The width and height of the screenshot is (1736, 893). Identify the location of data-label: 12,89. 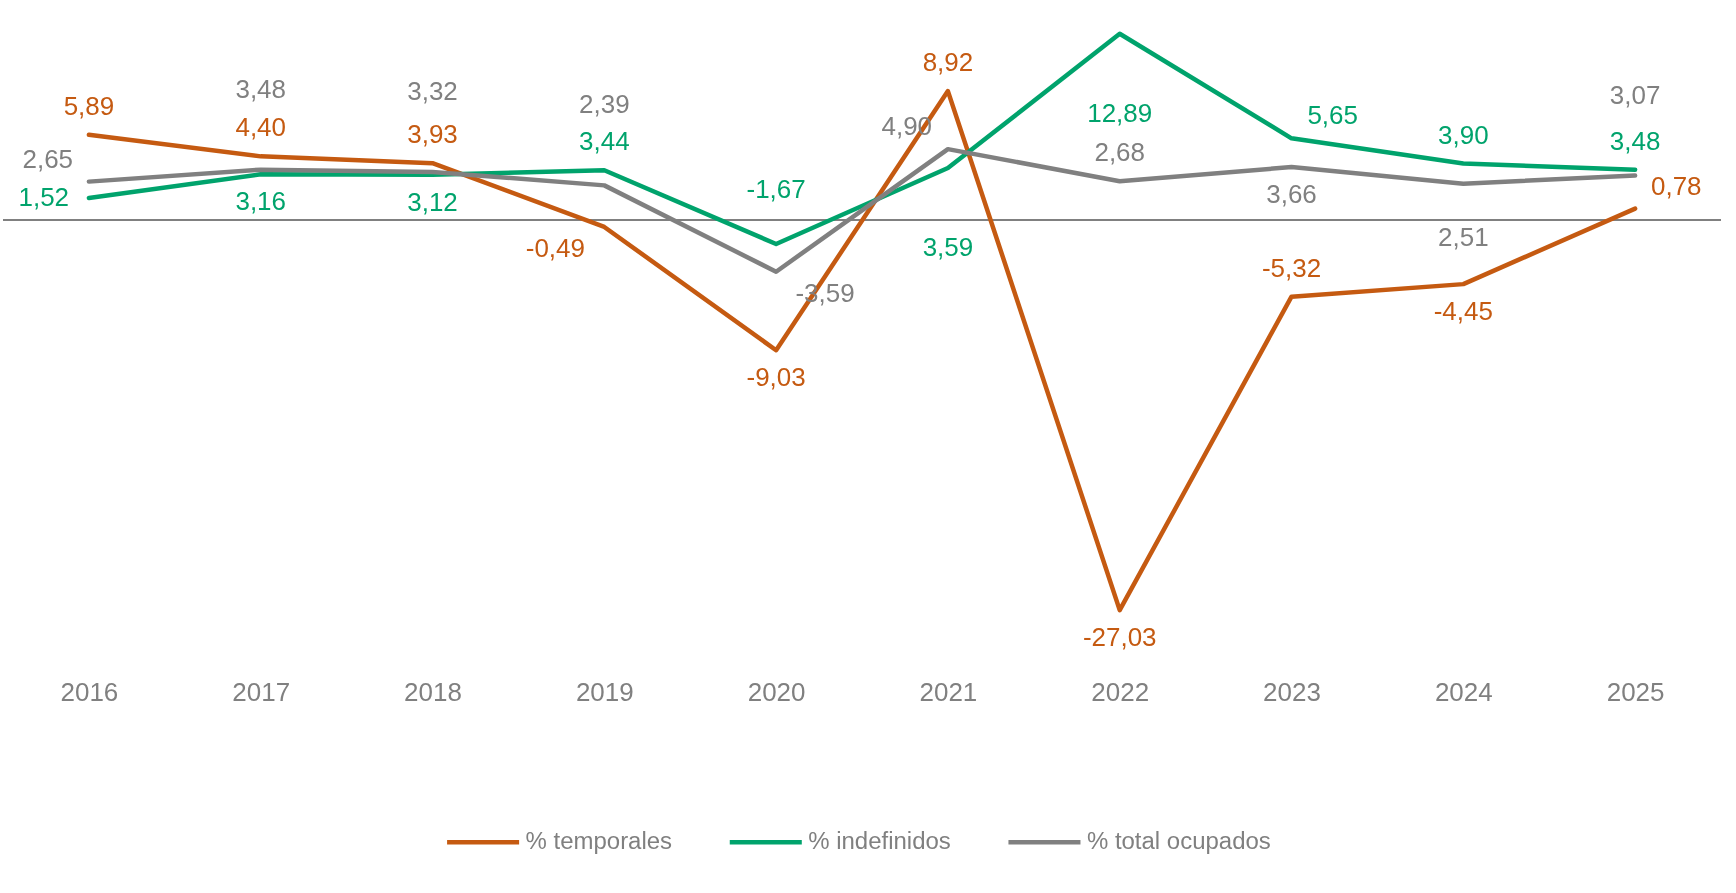
(1120, 112).